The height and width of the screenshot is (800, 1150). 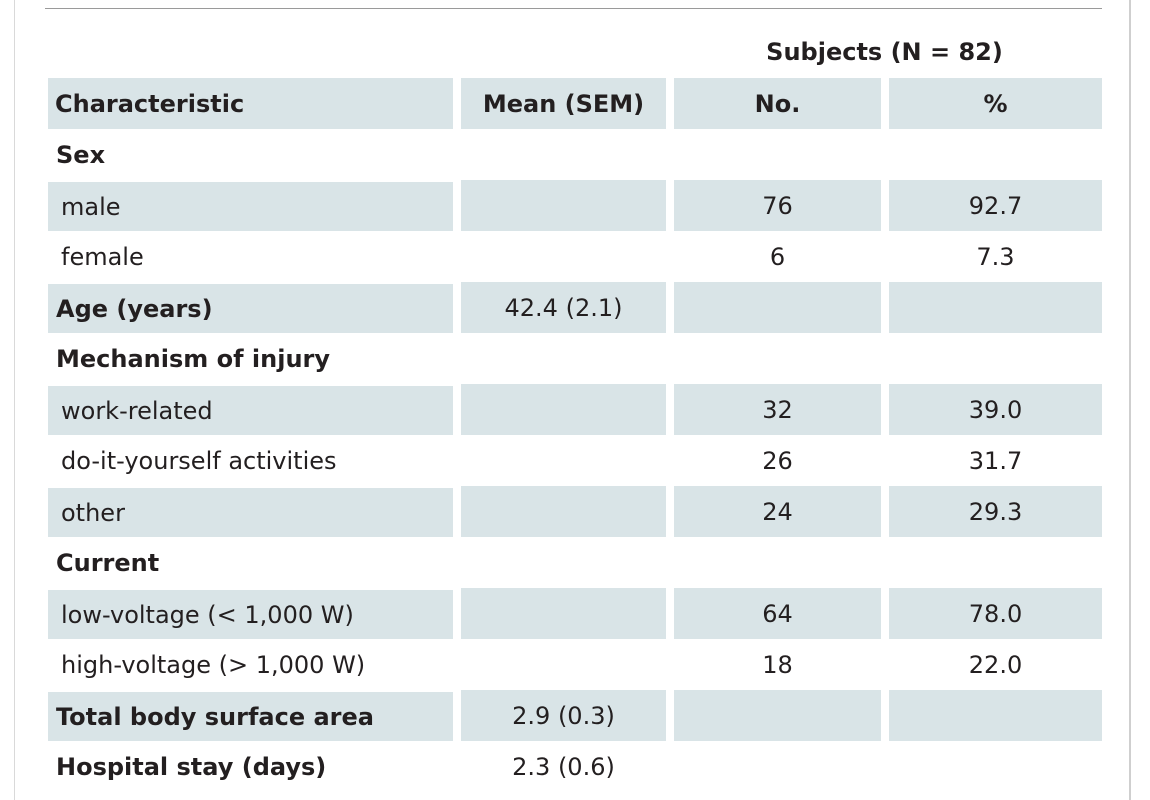 I want to click on row-count: 76, so click(x=777, y=205).